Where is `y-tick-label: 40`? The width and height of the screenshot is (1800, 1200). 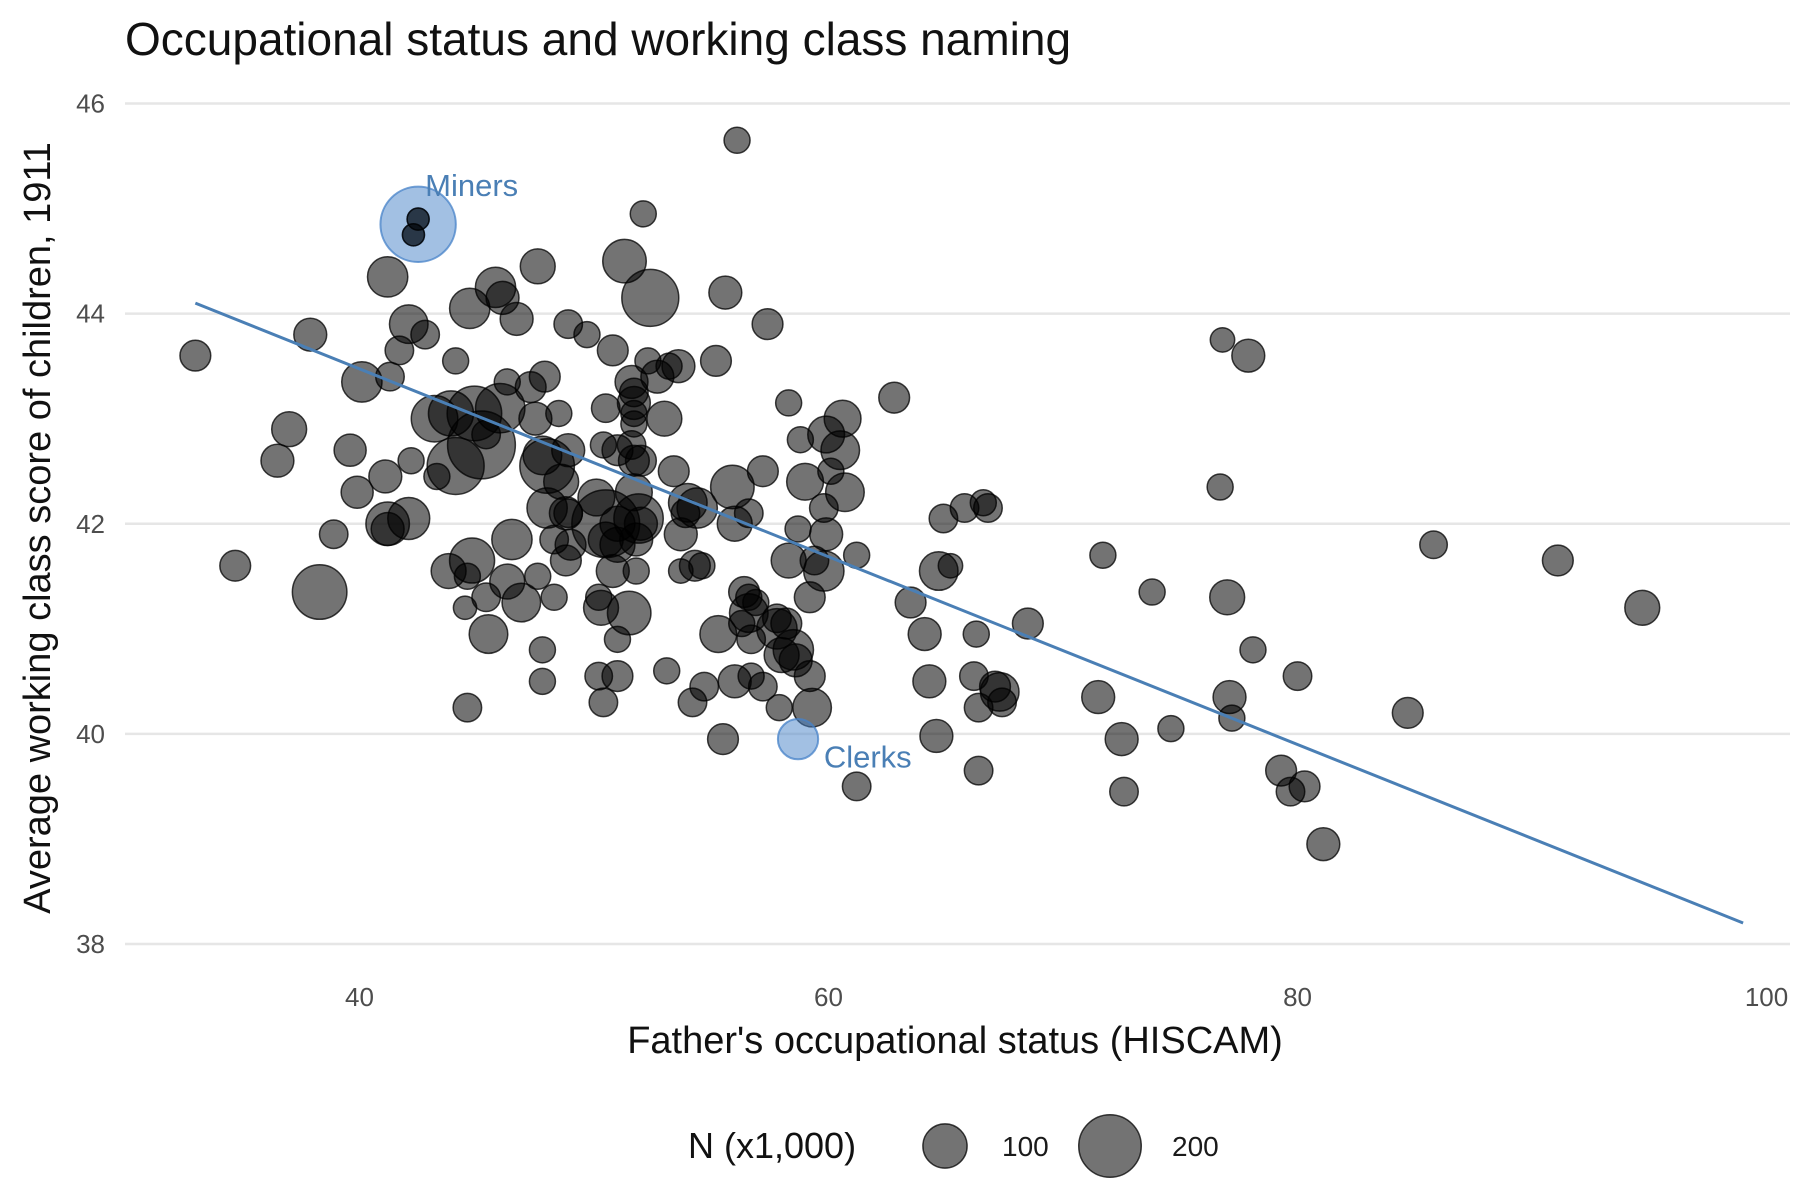 y-tick-label: 40 is located at coordinates (90, 734).